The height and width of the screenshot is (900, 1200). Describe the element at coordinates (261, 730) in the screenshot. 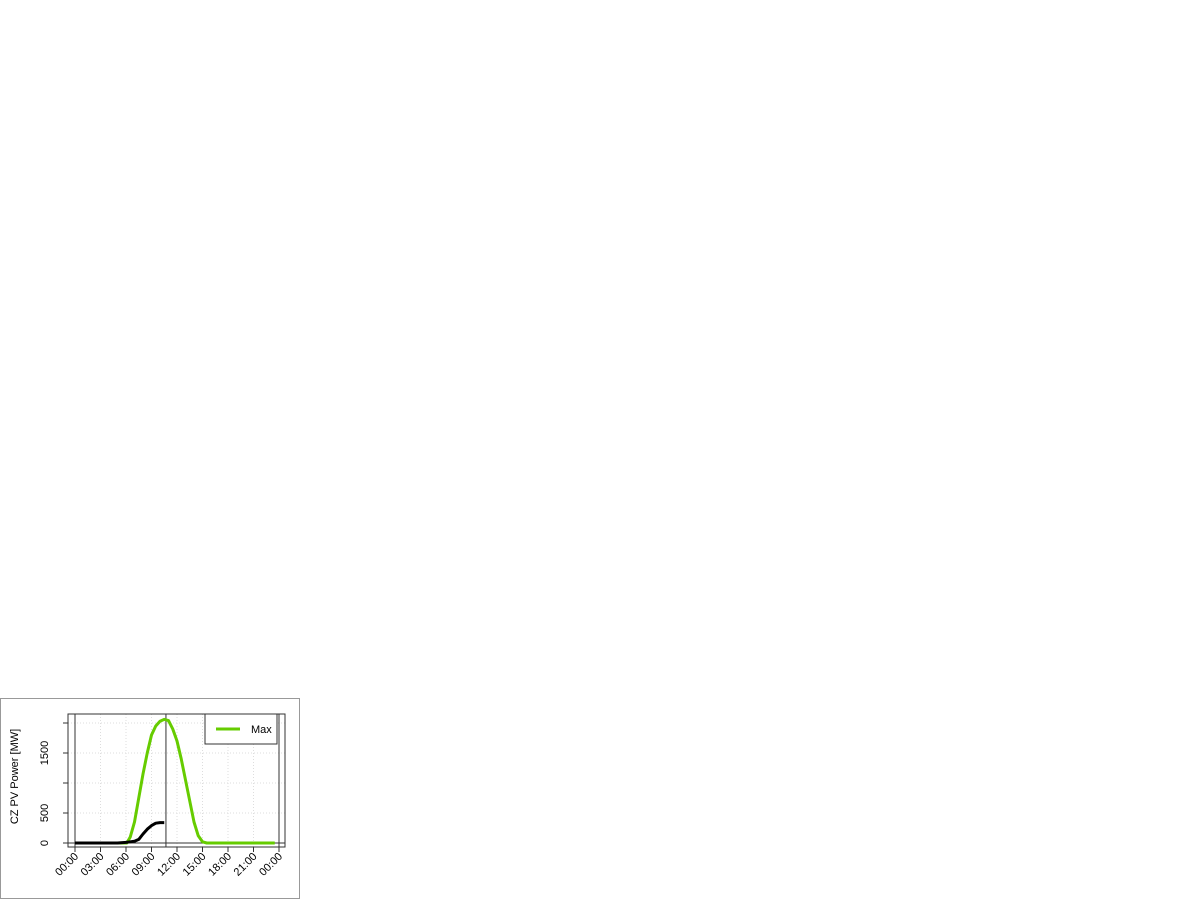

I see `legend-label: Max` at that location.